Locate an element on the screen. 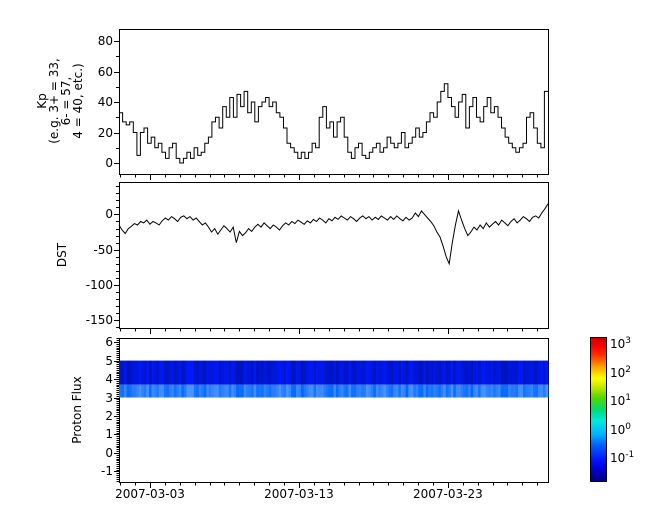  colorbar-tick-exponent: -1 is located at coordinates (630, 454).